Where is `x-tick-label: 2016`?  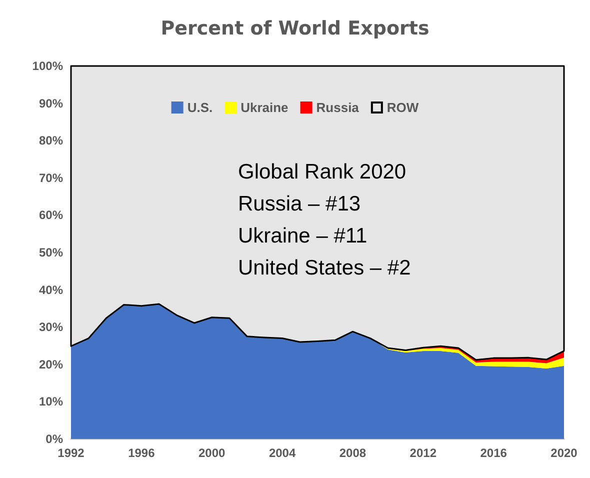
x-tick-label: 2016 is located at coordinates (494, 453).